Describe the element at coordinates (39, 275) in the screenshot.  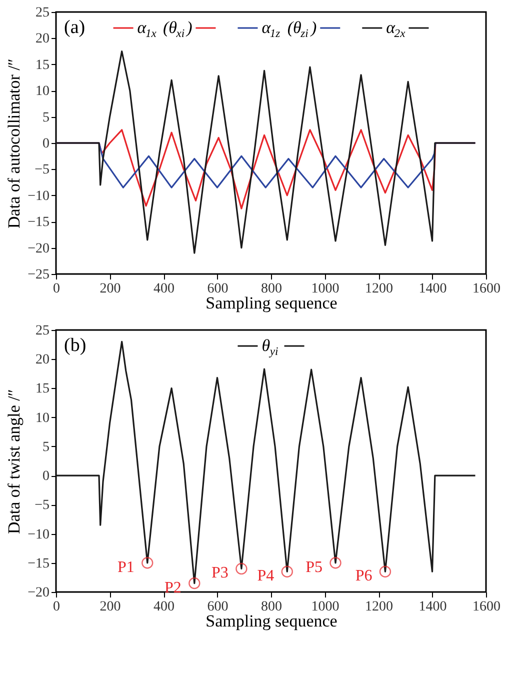
I see `y-tick-label: −25` at that location.